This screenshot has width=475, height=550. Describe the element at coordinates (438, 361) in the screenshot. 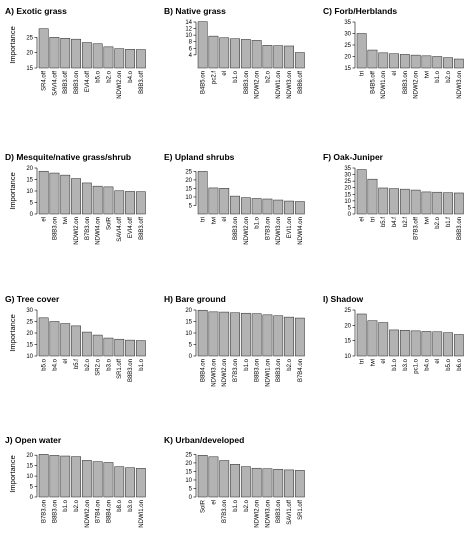

I see `x-tick-label: el` at that location.